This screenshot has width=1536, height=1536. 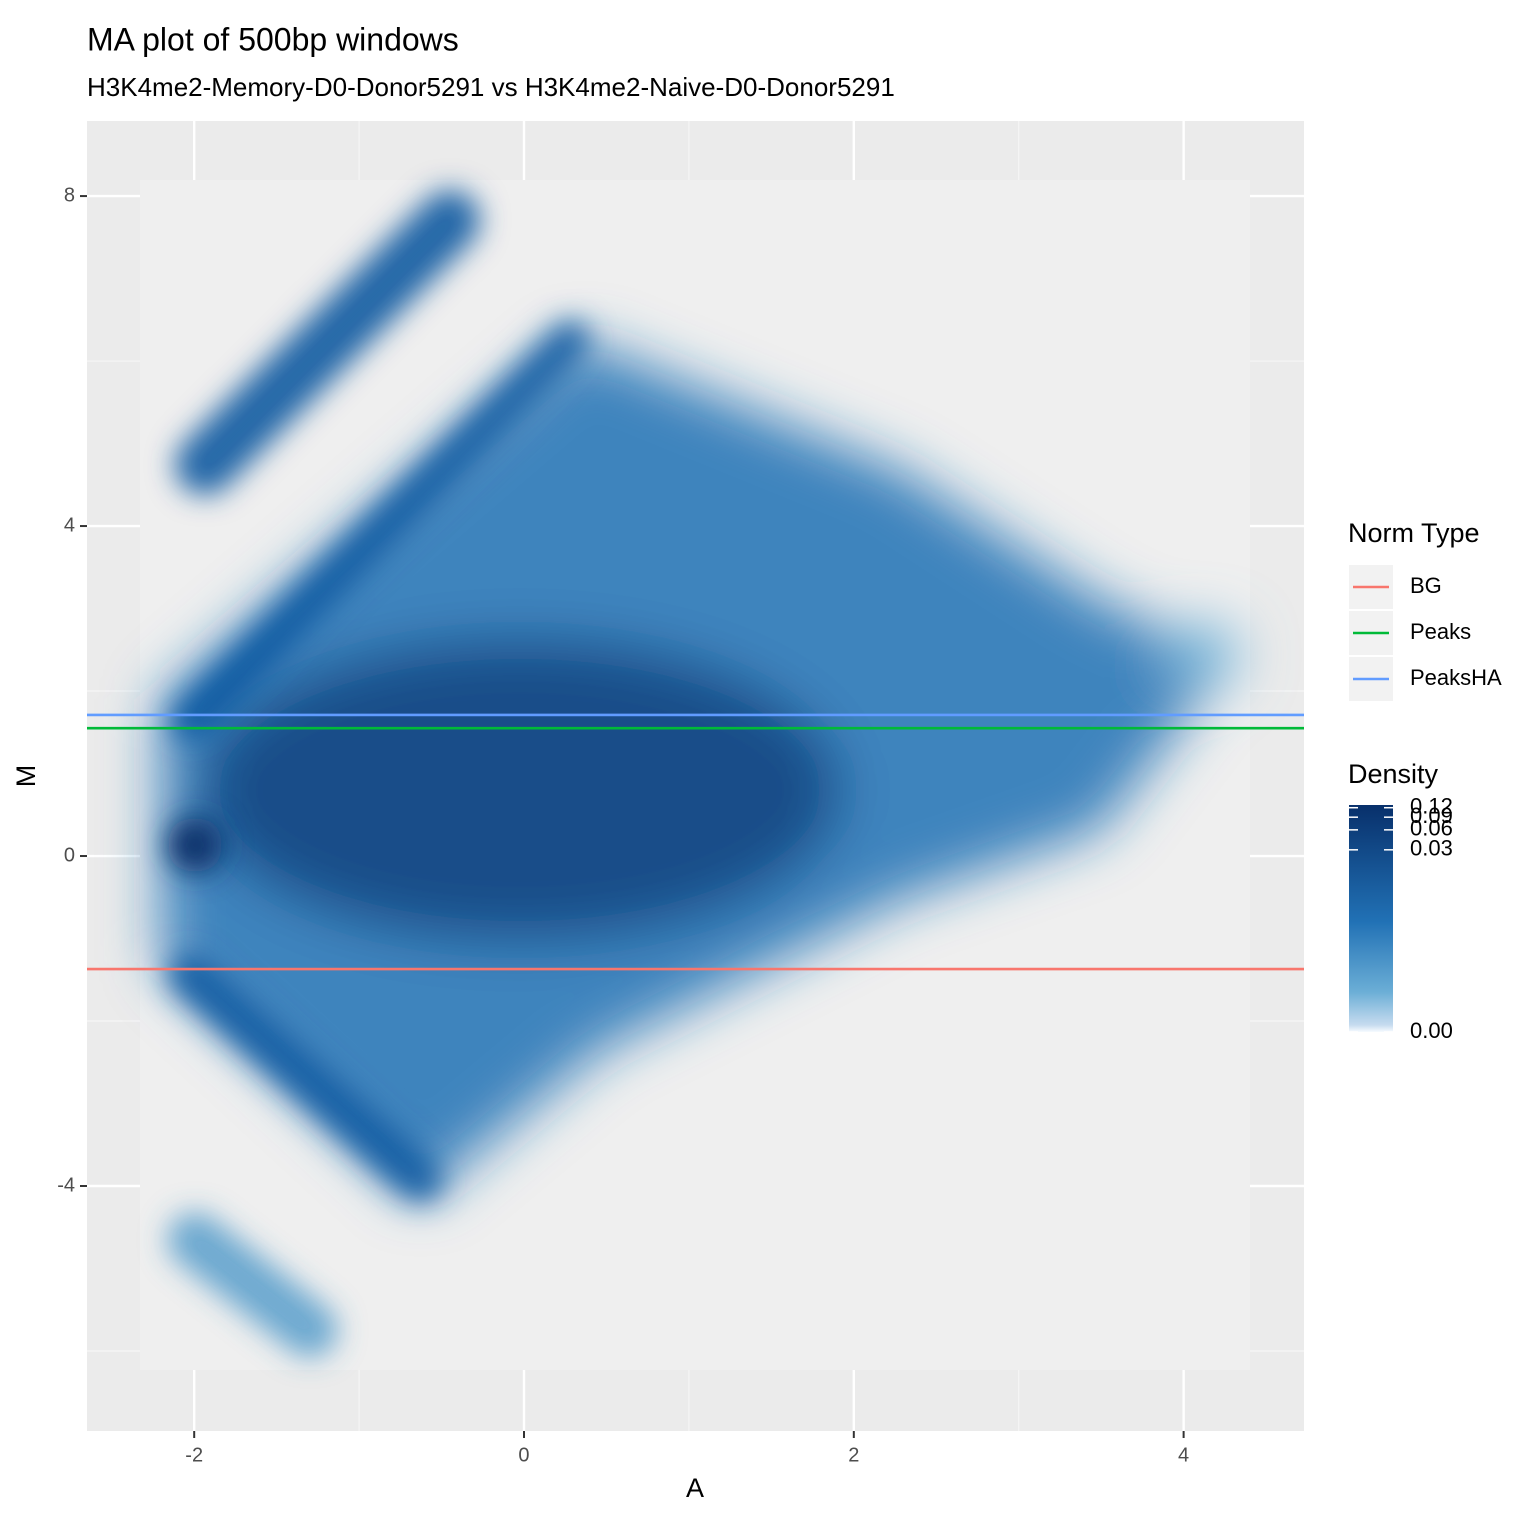 I want to click on reference-lines, so click(x=695, y=842).